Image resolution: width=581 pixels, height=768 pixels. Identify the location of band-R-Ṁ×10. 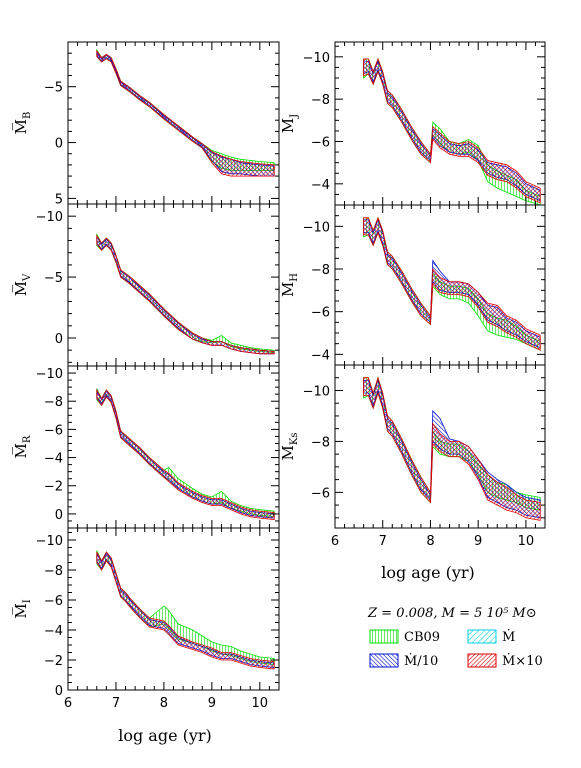
(185, 454).